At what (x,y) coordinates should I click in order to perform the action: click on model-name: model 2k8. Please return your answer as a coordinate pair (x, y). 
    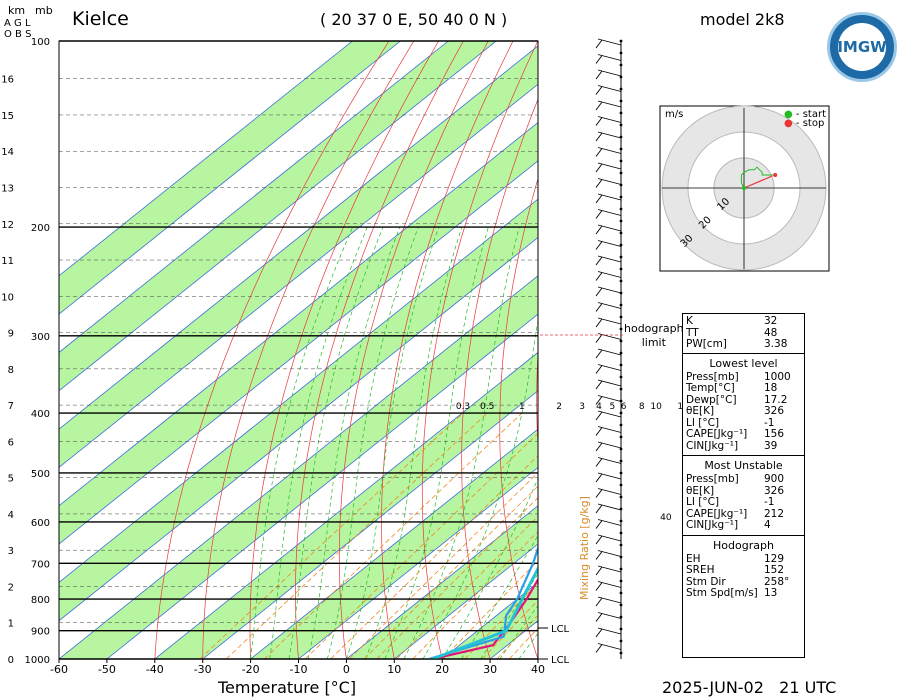
    Looking at the image, I should click on (742, 19).